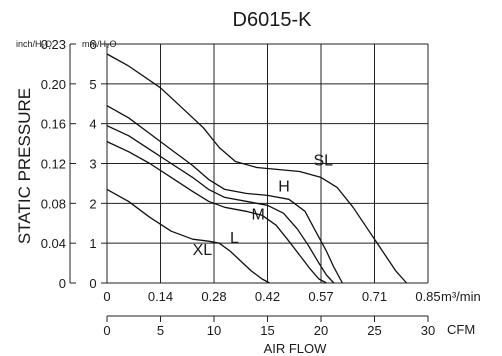  What do you see at coordinates (284, 186) in the screenshot?
I see `curve-label-h: H` at bounding box center [284, 186].